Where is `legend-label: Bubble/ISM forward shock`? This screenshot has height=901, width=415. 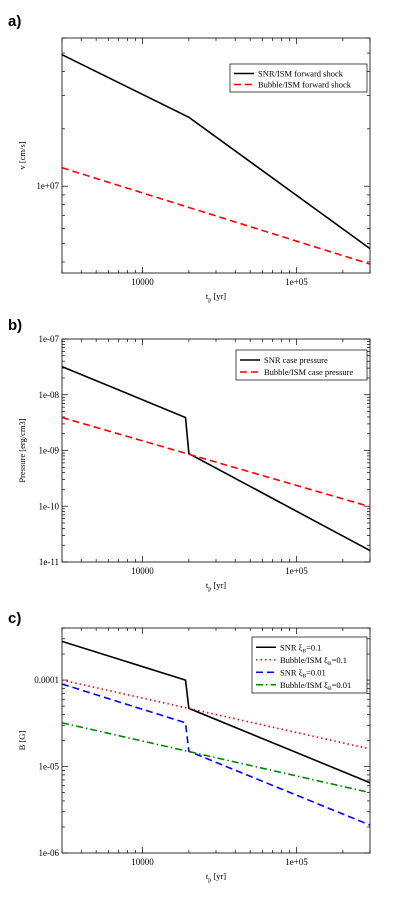
legend-label: Bubble/ISM forward shock is located at coordinates (305, 85).